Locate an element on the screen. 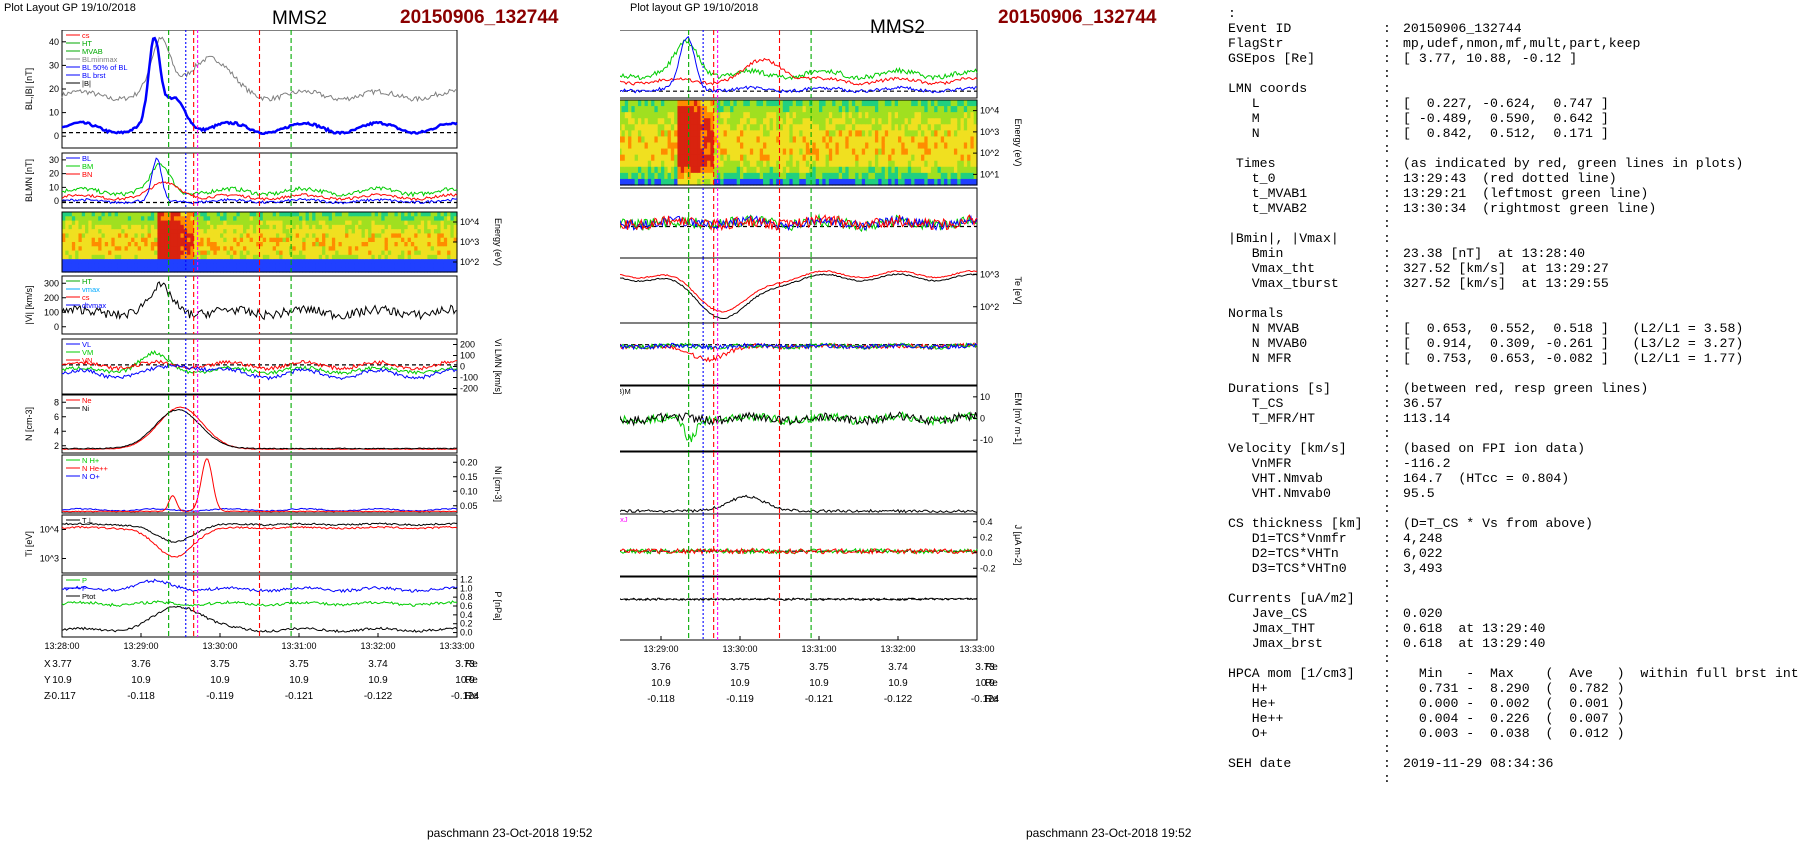 The height and width of the screenshot is (841, 1804). info-value: 0.618 at 13:29:40 is located at coordinates (1474, 628).